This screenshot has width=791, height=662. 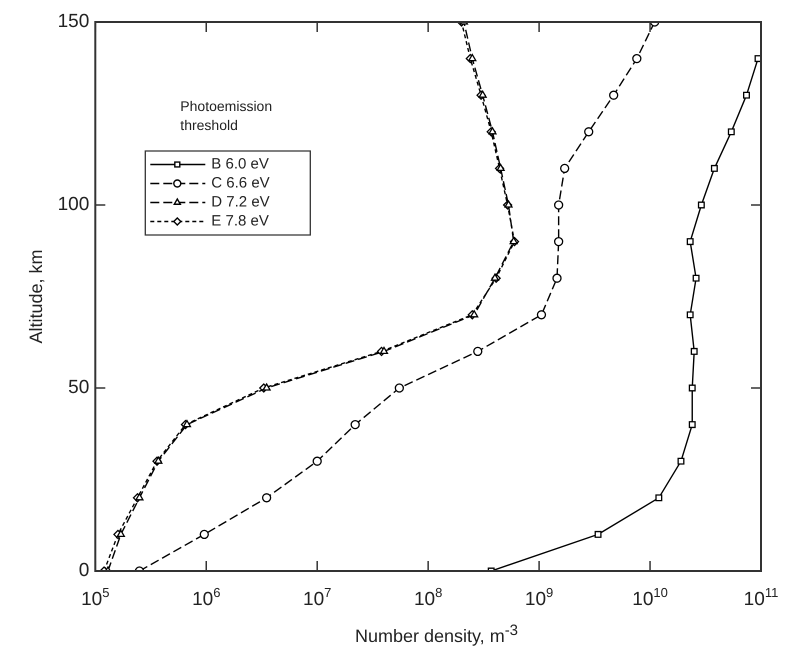 I want to click on y-axis-title: Altitude, km, so click(x=36, y=296).